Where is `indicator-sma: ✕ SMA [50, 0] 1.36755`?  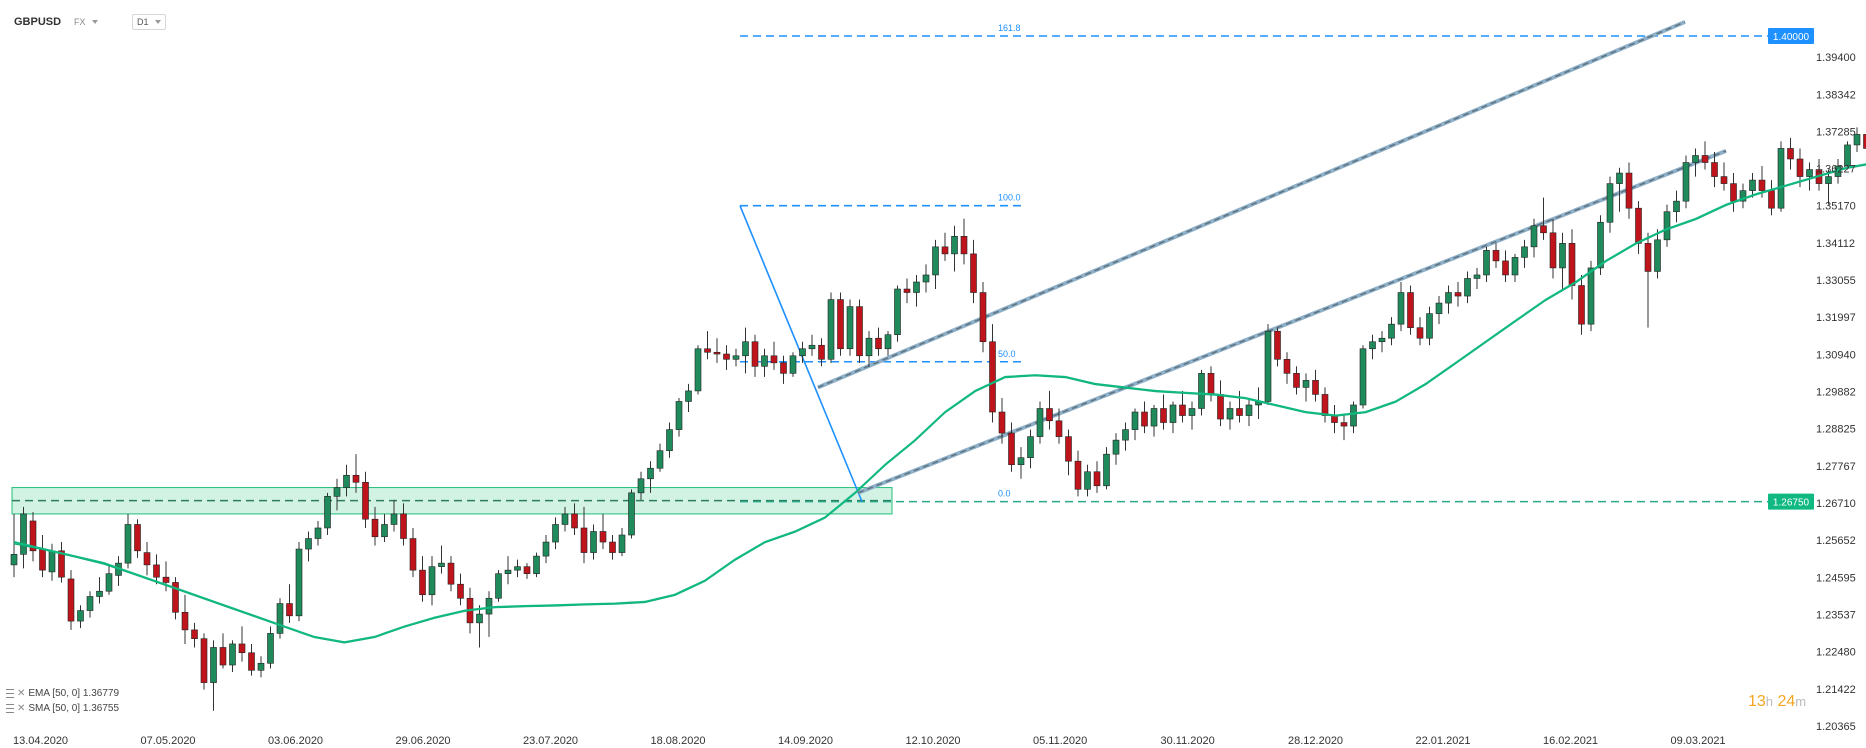
indicator-sma: ✕ SMA [50, 0] 1.36755 is located at coordinates (62, 708).